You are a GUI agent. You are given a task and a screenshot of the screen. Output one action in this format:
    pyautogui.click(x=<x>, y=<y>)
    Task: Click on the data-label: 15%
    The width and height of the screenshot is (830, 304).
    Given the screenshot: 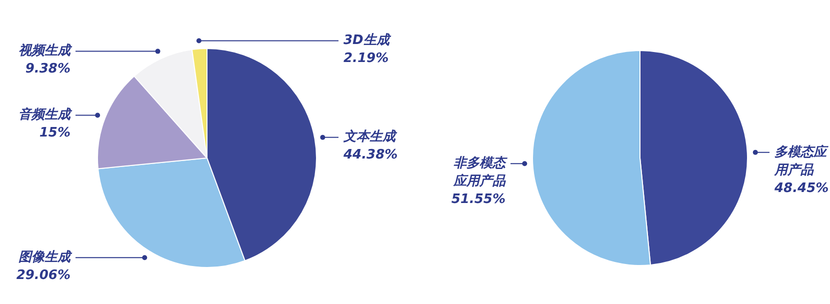 What is the action you would take?
    pyautogui.click(x=54, y=133)
    